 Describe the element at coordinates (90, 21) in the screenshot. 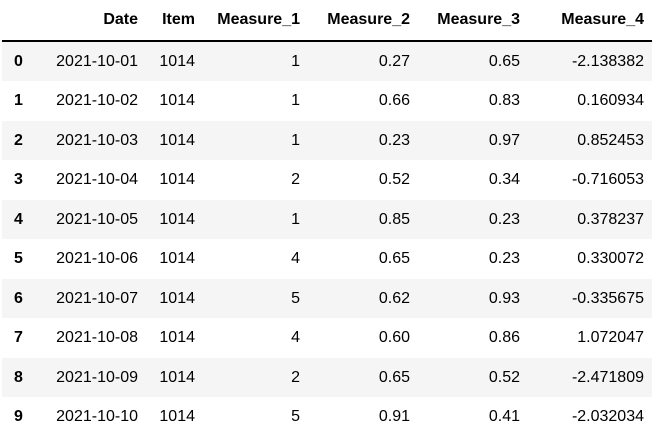

I see `column-header: Date` at that location.